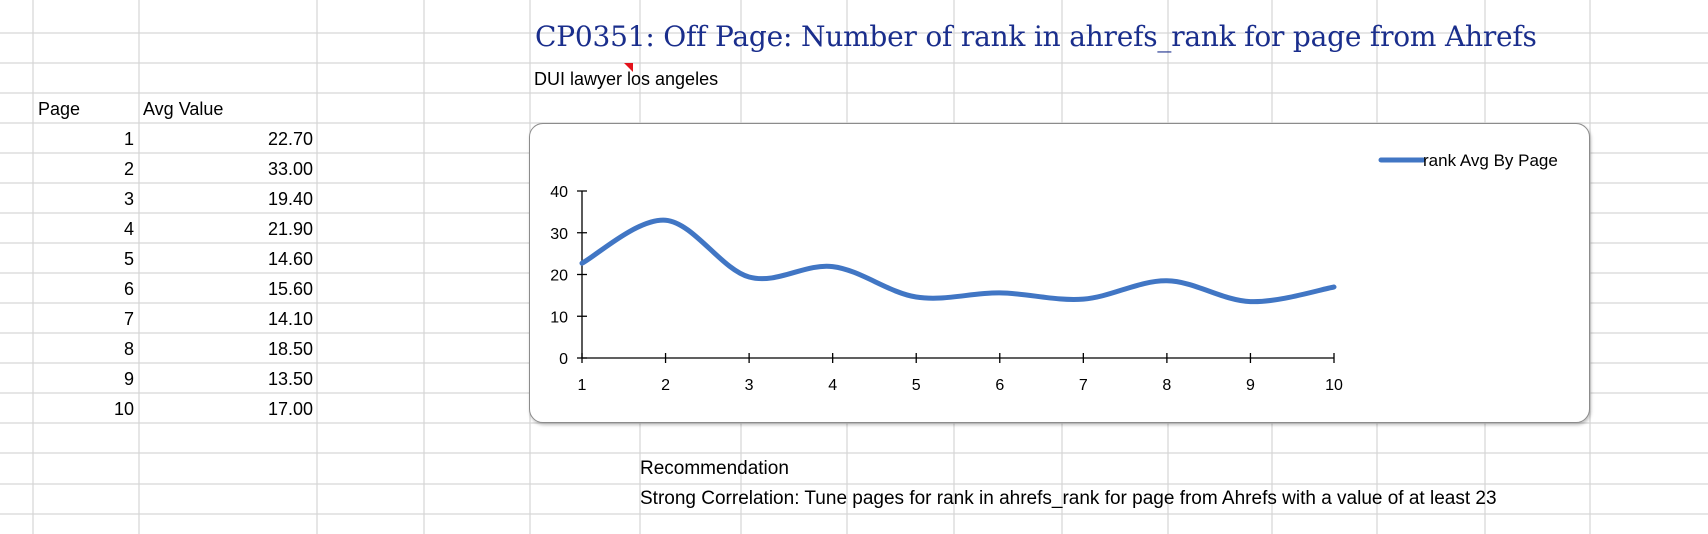  What do you see at coordinates (916, 385) in the screenshot?
I see `x-tick-label: 5` at bounding box center [916, 385].